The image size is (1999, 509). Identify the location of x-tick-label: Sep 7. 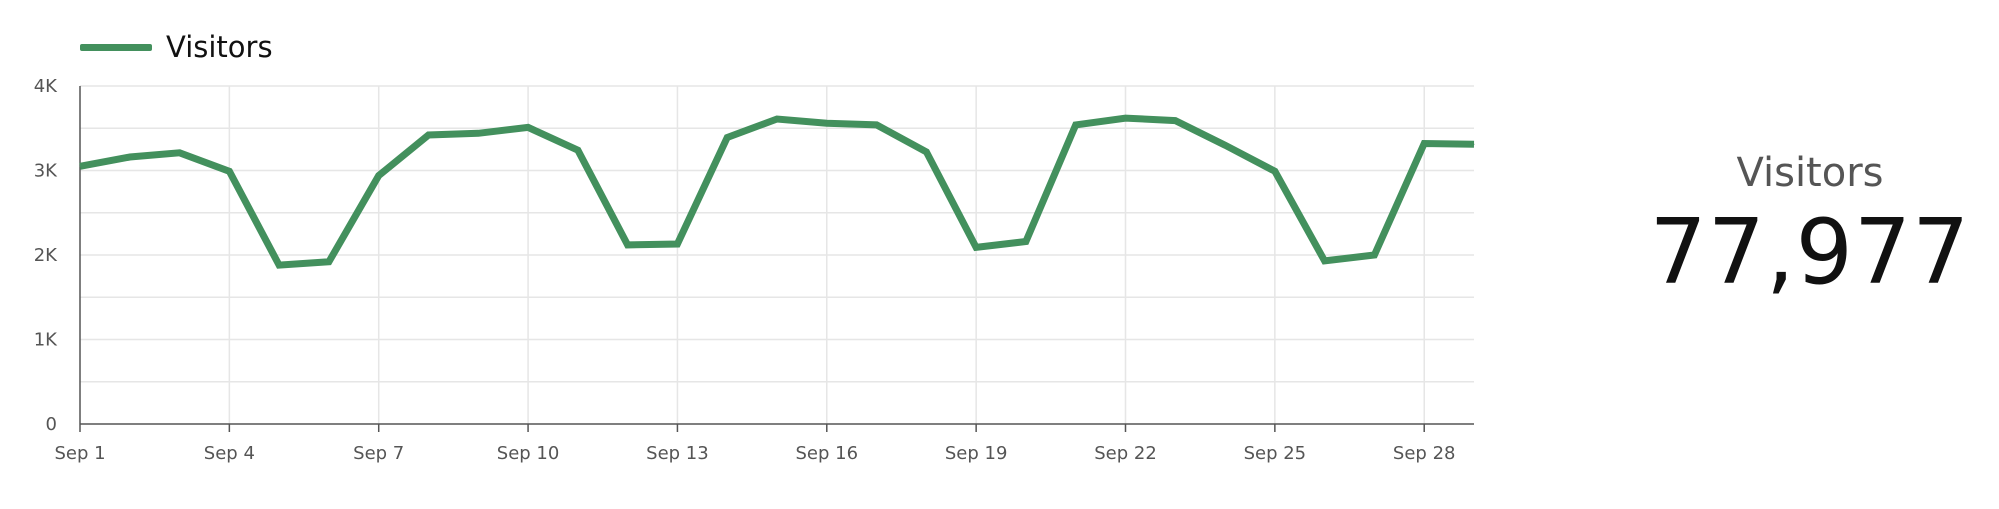
(378, 453).